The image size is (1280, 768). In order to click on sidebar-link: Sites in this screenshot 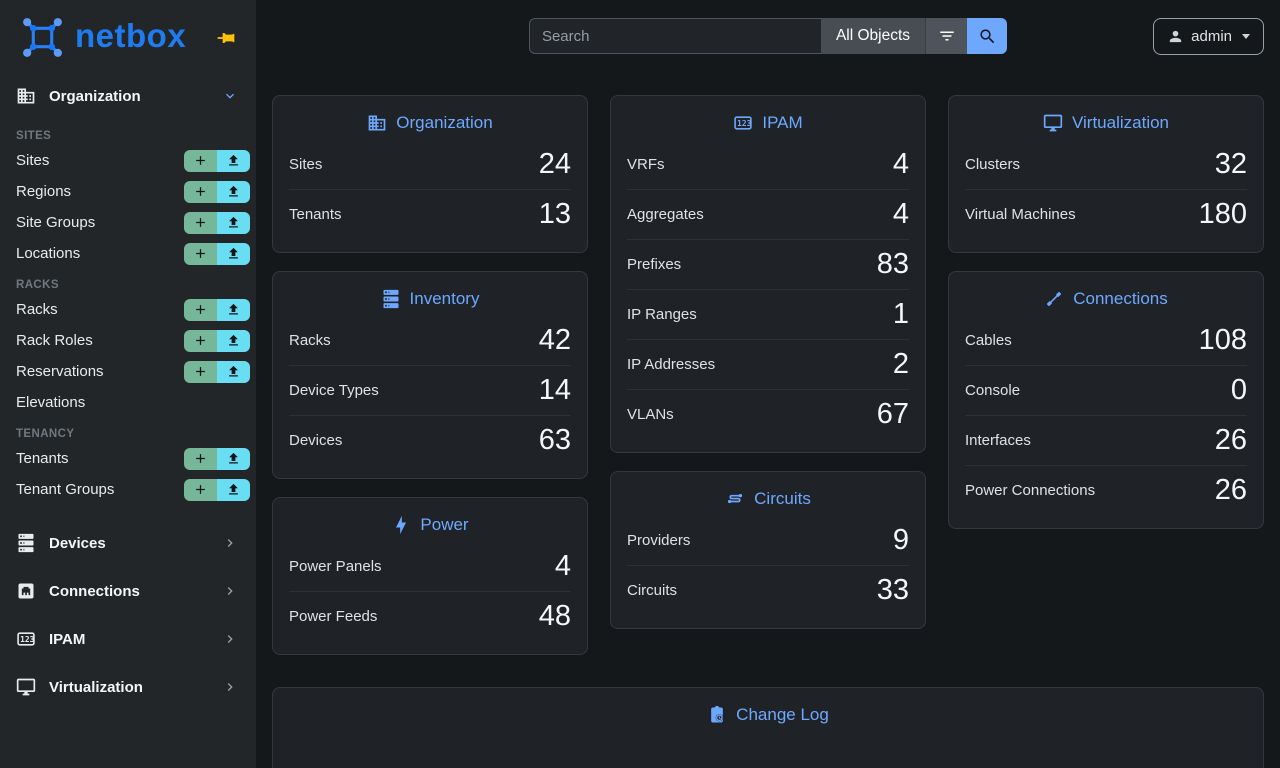, I will do `click(33, 160)`.